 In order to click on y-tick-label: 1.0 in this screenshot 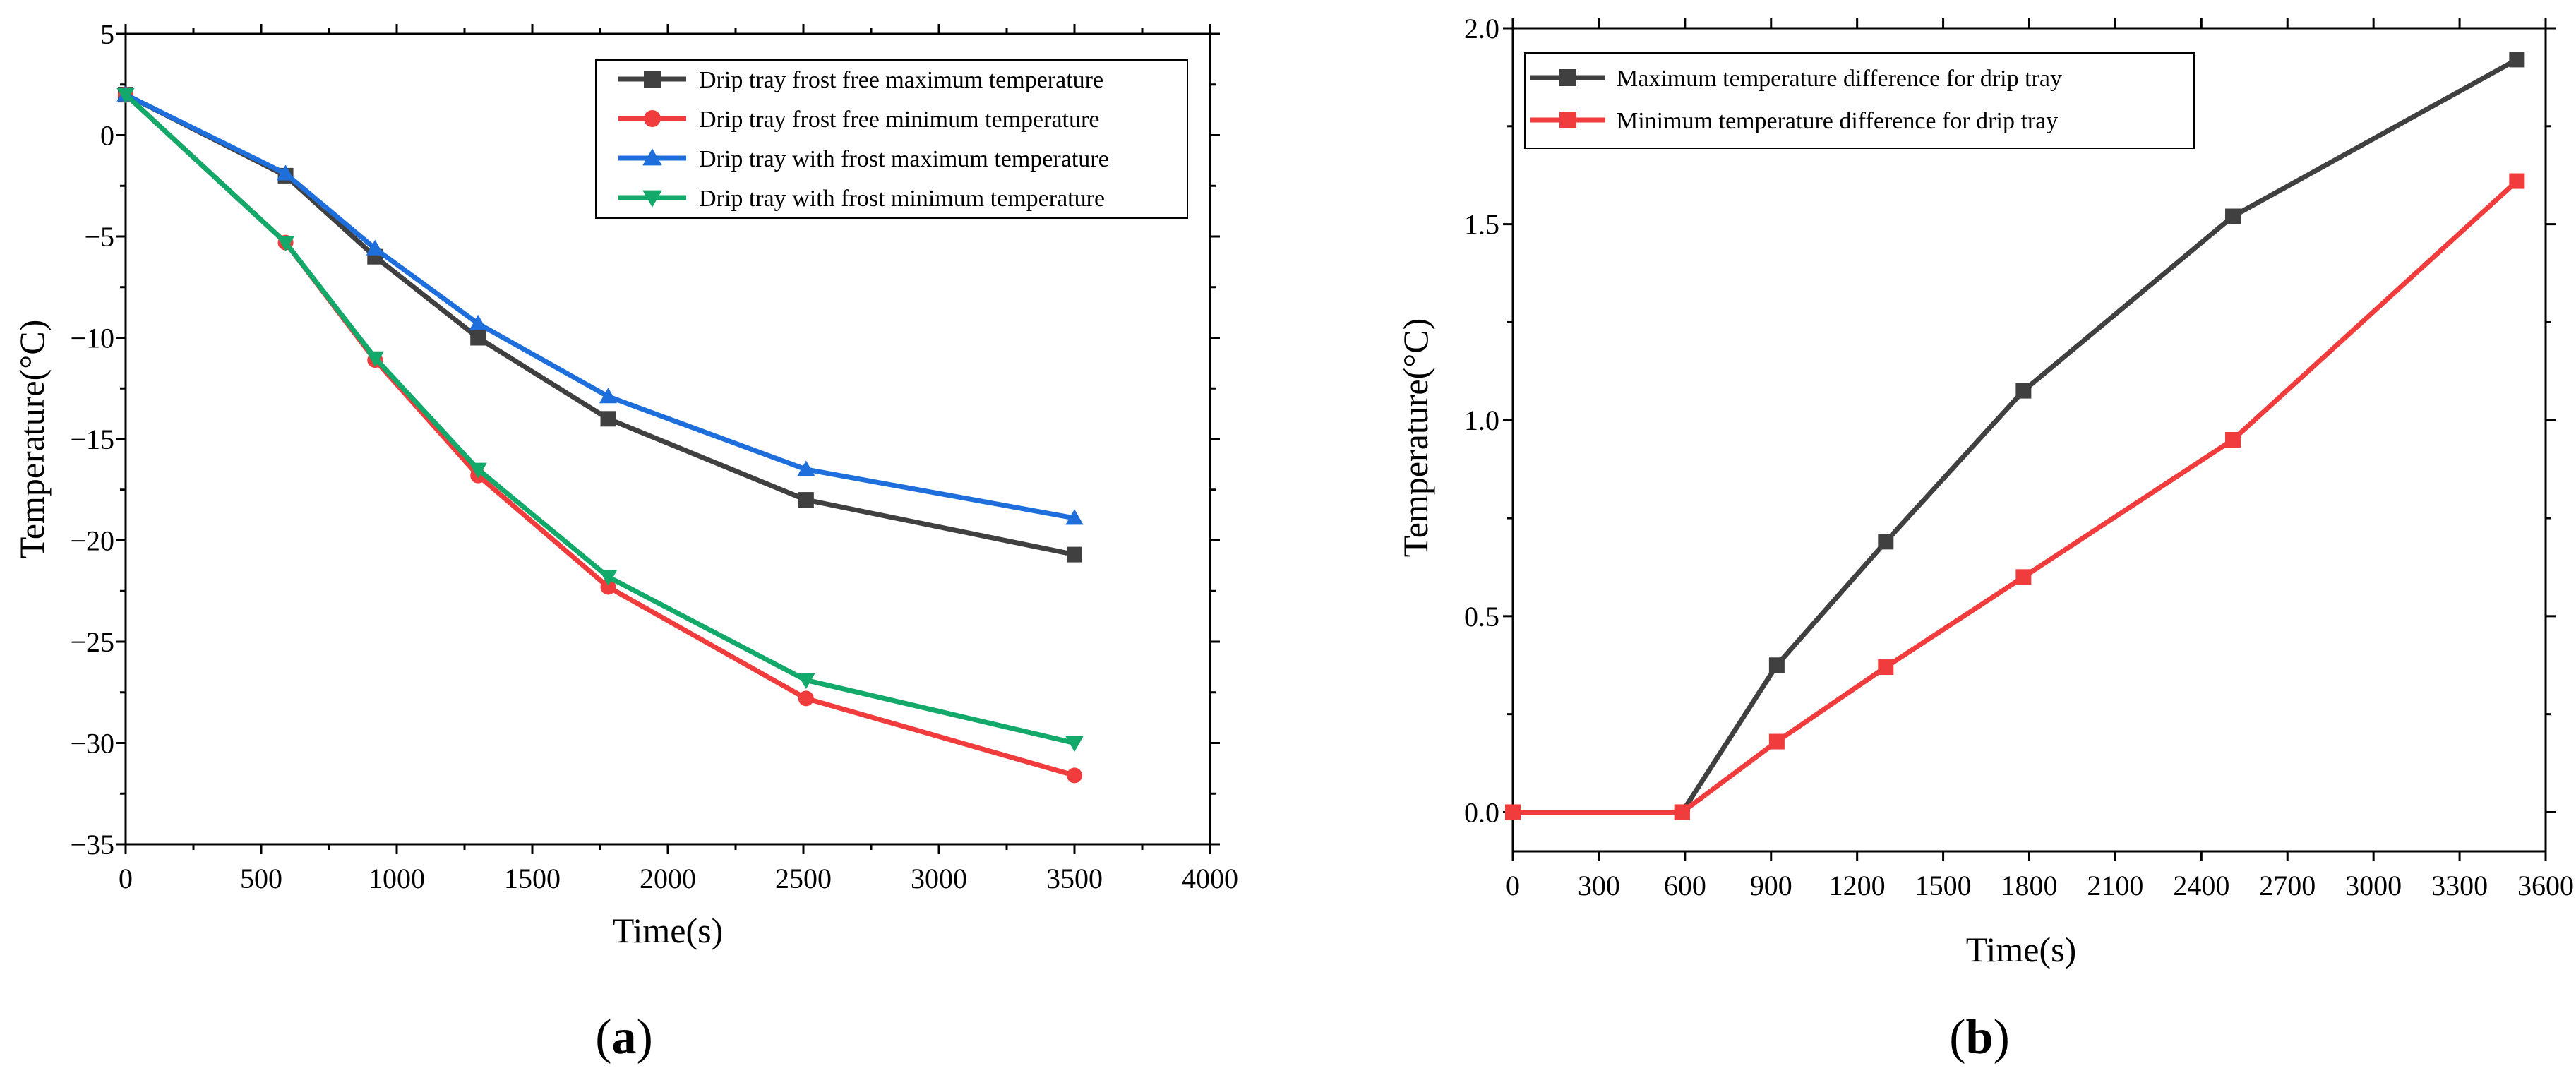, I will do `click(1481, 420)`.